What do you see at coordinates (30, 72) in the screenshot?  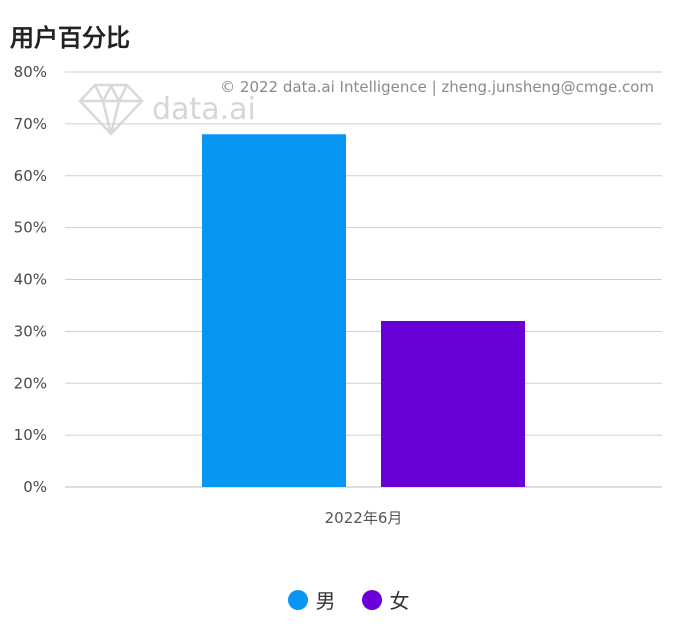 I see `y-tick-label: 80%` at bounding box center [30, 72].